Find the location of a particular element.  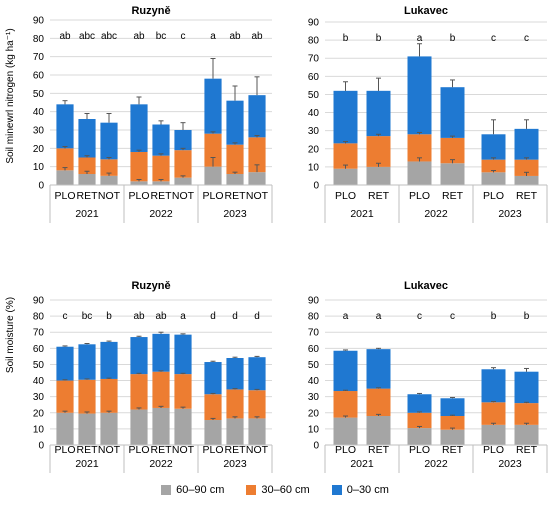

ylabel-top-row: Soil minewrl nitrogen (kg ha⁻¹) is located at coordinates (10, 95).